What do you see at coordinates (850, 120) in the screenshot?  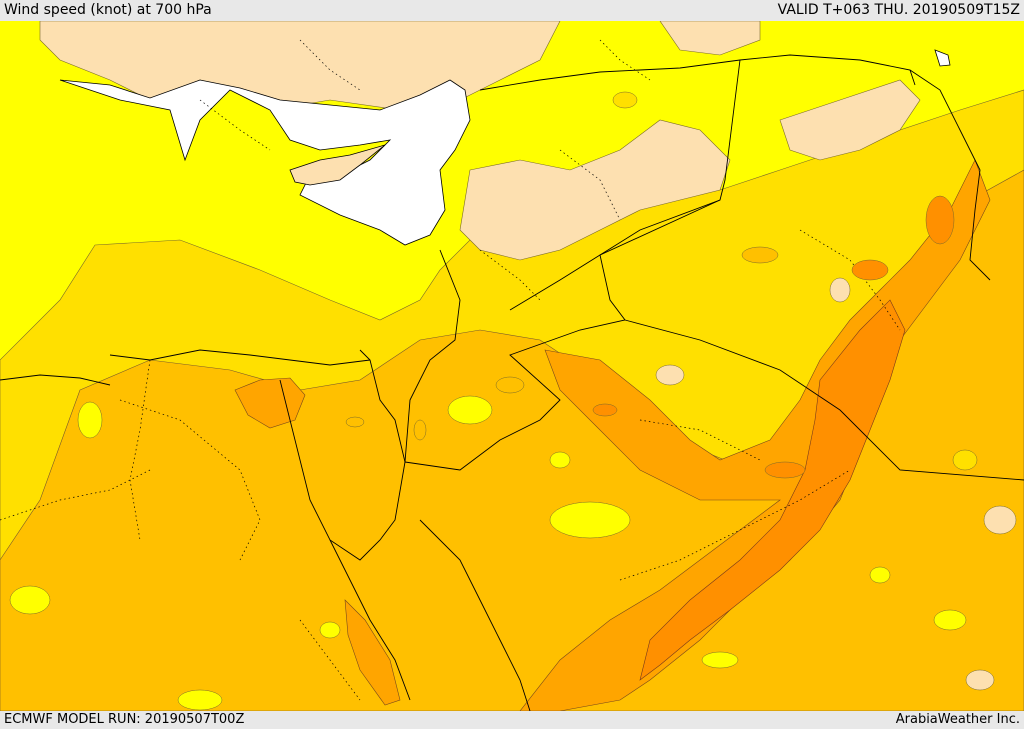 I see `wind-light-iraq` at bounding box center [850, 120].